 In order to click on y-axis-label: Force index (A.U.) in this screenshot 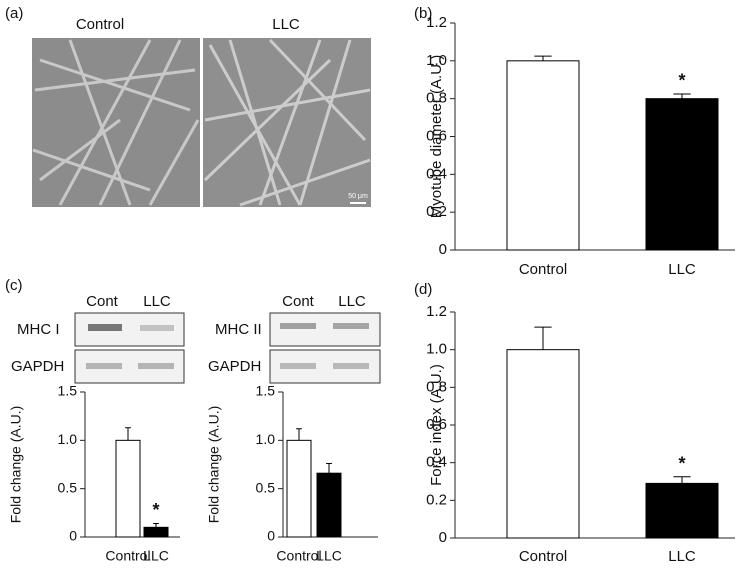, I will do `click(436, 425)`.